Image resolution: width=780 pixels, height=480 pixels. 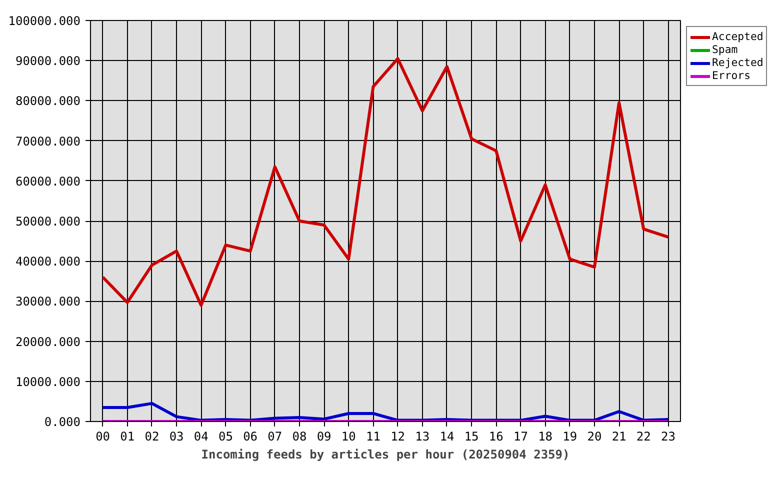 I want to click on y-tick-label: 50000.000, so click(x=48, y=221).